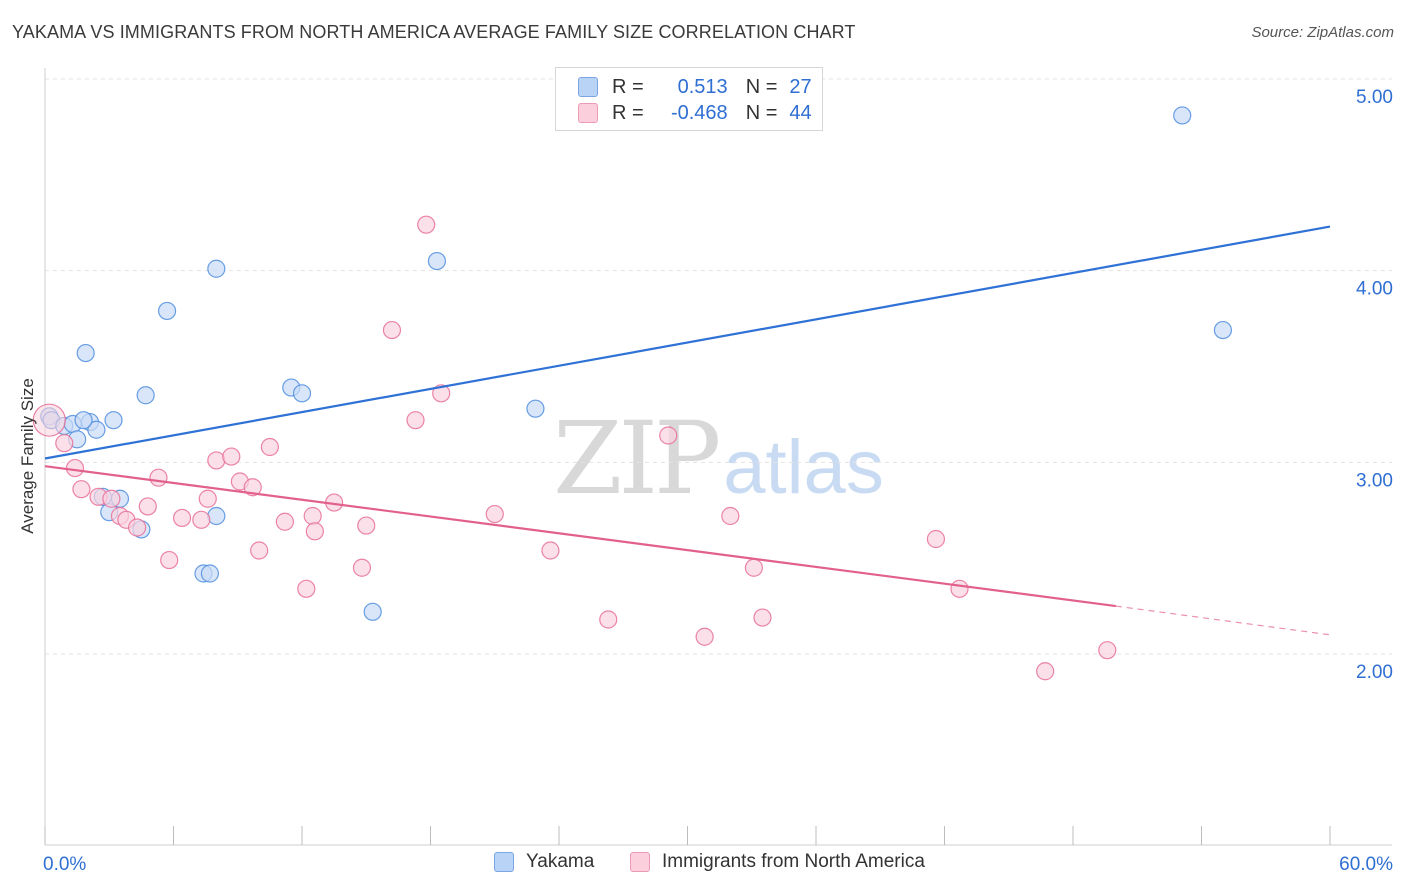  I want to click on immigrants-swatch, so click(588, 113).